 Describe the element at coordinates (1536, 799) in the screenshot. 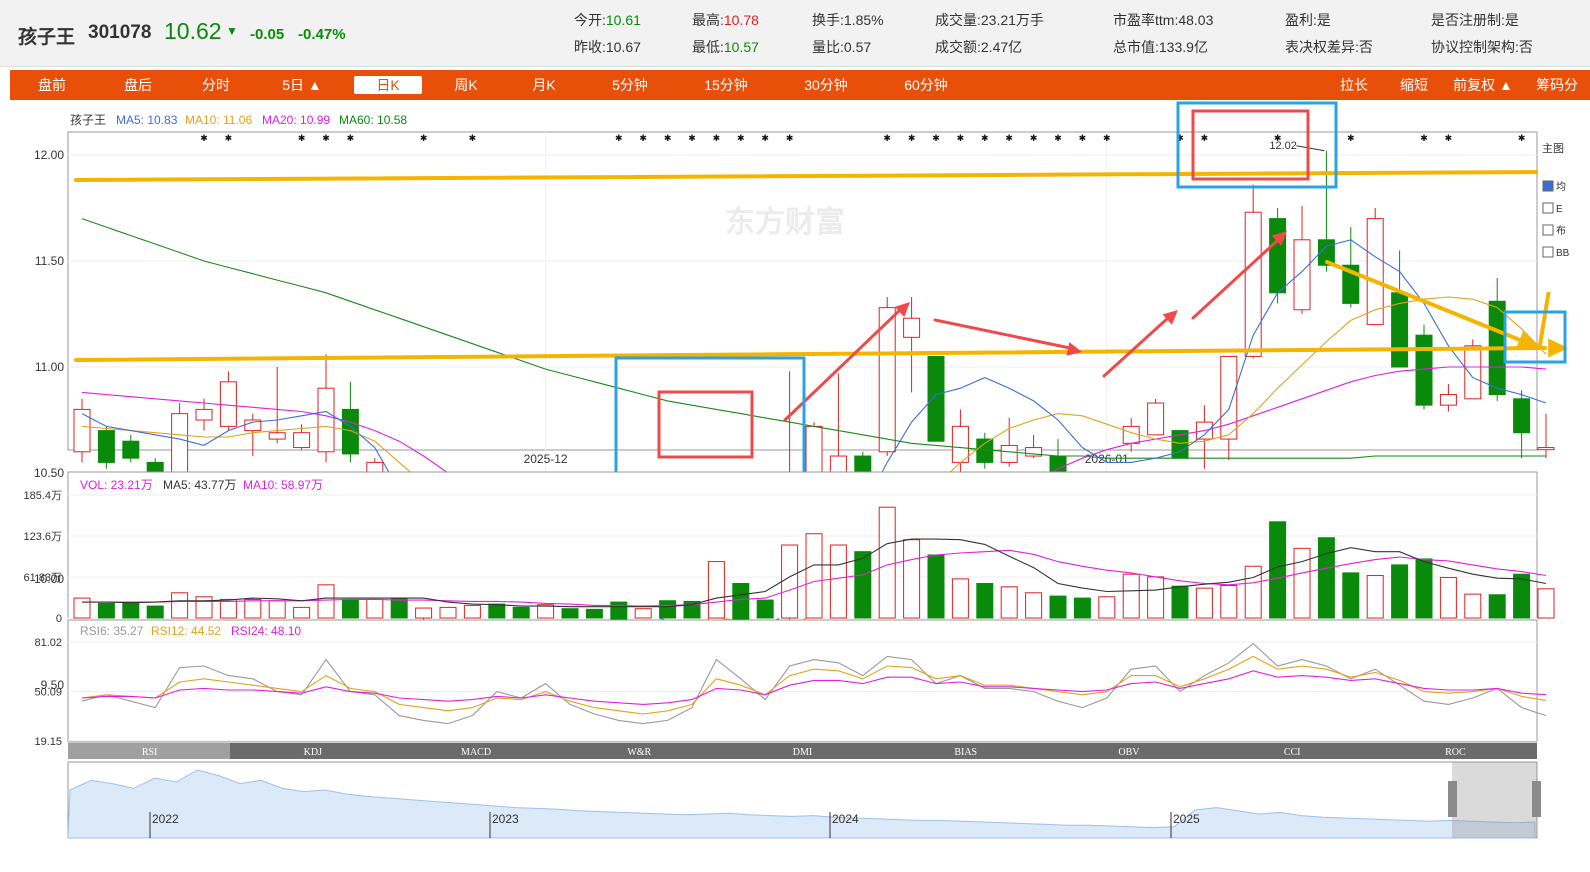

I see `overview-right-handle` at that location.